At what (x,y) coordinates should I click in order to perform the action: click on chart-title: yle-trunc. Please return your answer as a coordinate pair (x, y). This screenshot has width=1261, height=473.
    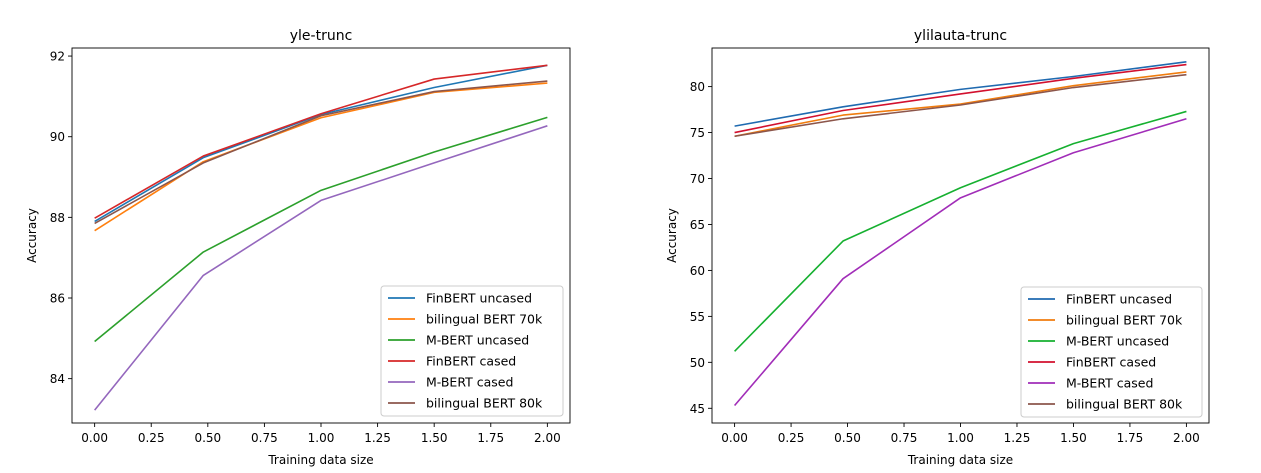
    Looking at the image, I should click on (321, 36).